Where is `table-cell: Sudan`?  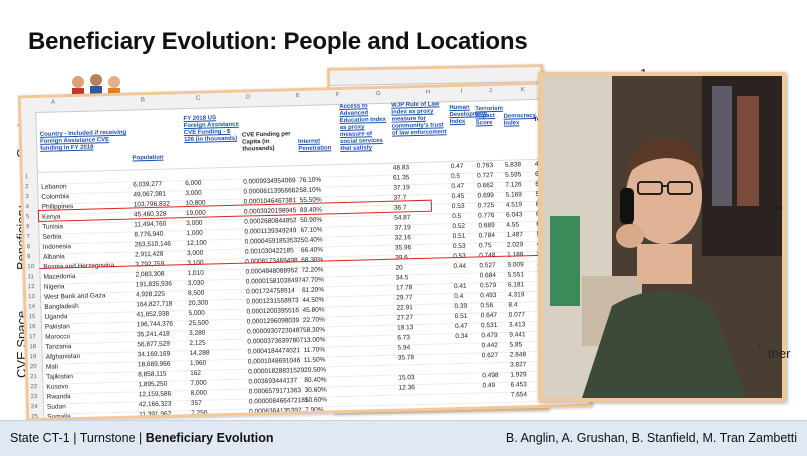
table-cell: Sudan is located at coordinates (56, 407).